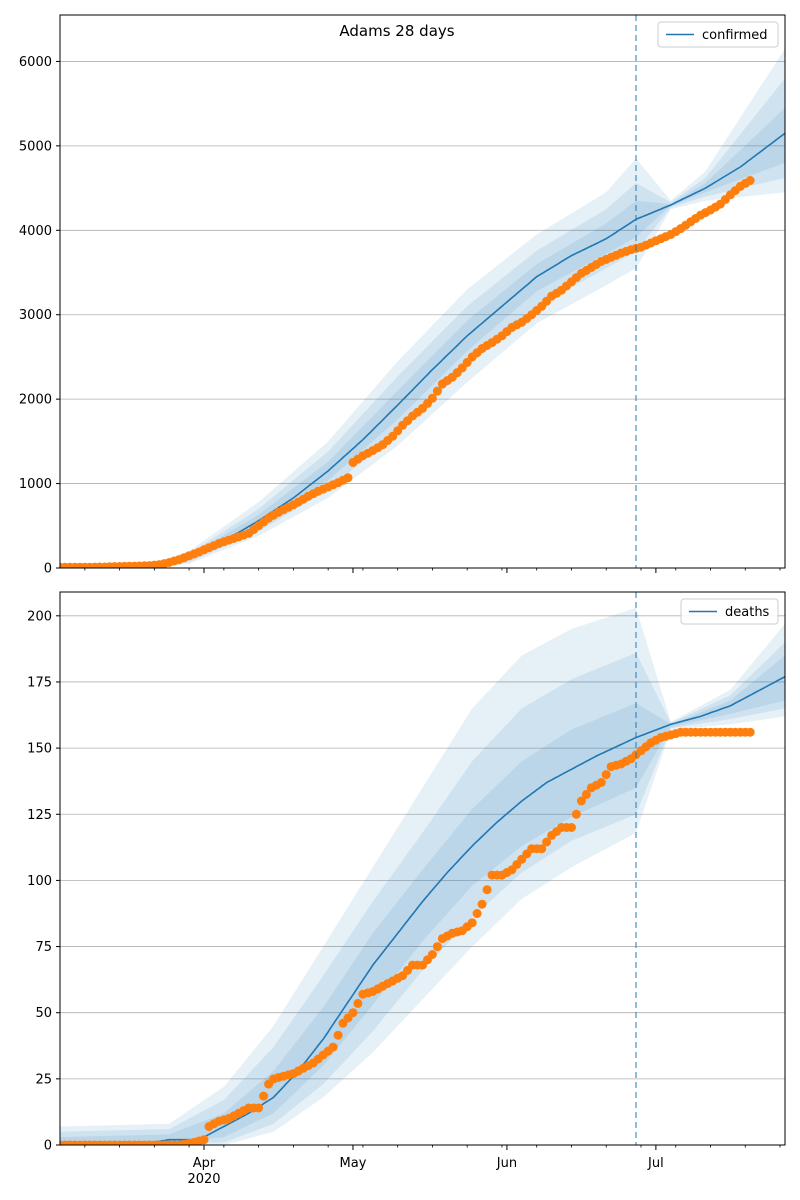  Describe the element at coordinates (35, 146) in the screenshot. I see `confirmed-y-tick-label: 5000` at that location.